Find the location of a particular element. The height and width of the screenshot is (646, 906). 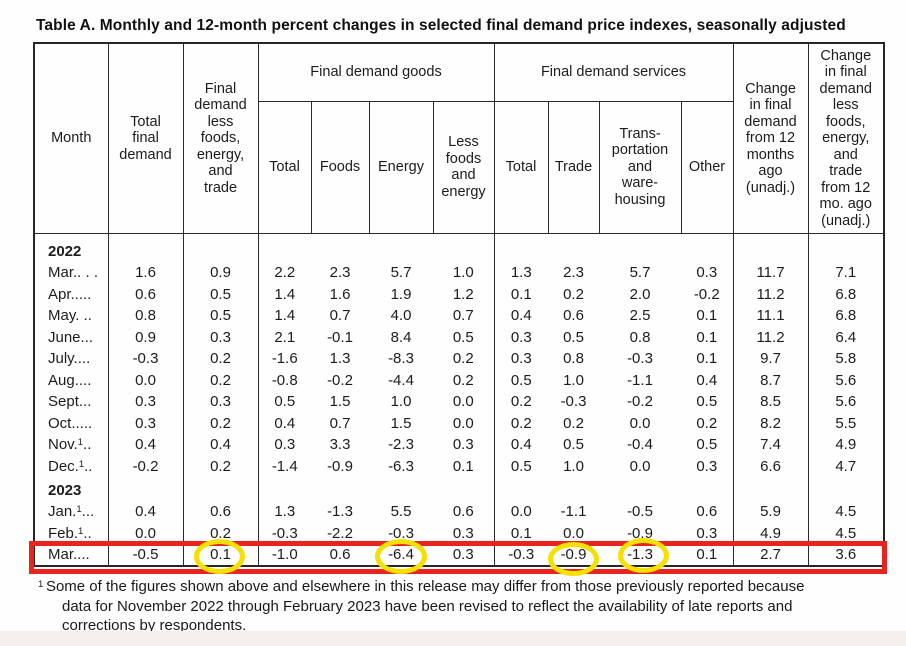

value-cell: 1.5 is located at coordinates (340, 402).